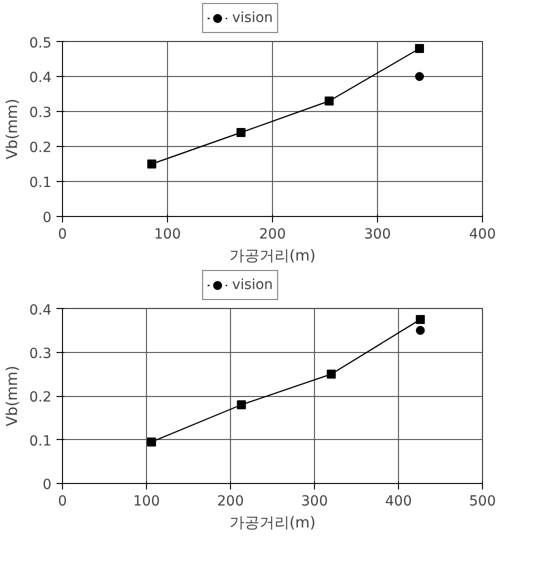 Image resolution: width=546 pixels, height=581 pixels. What do you see at coordinates (482, 502) in the screenshot?
I see `x-tick-label: 500` at bounding box center [482, 502].